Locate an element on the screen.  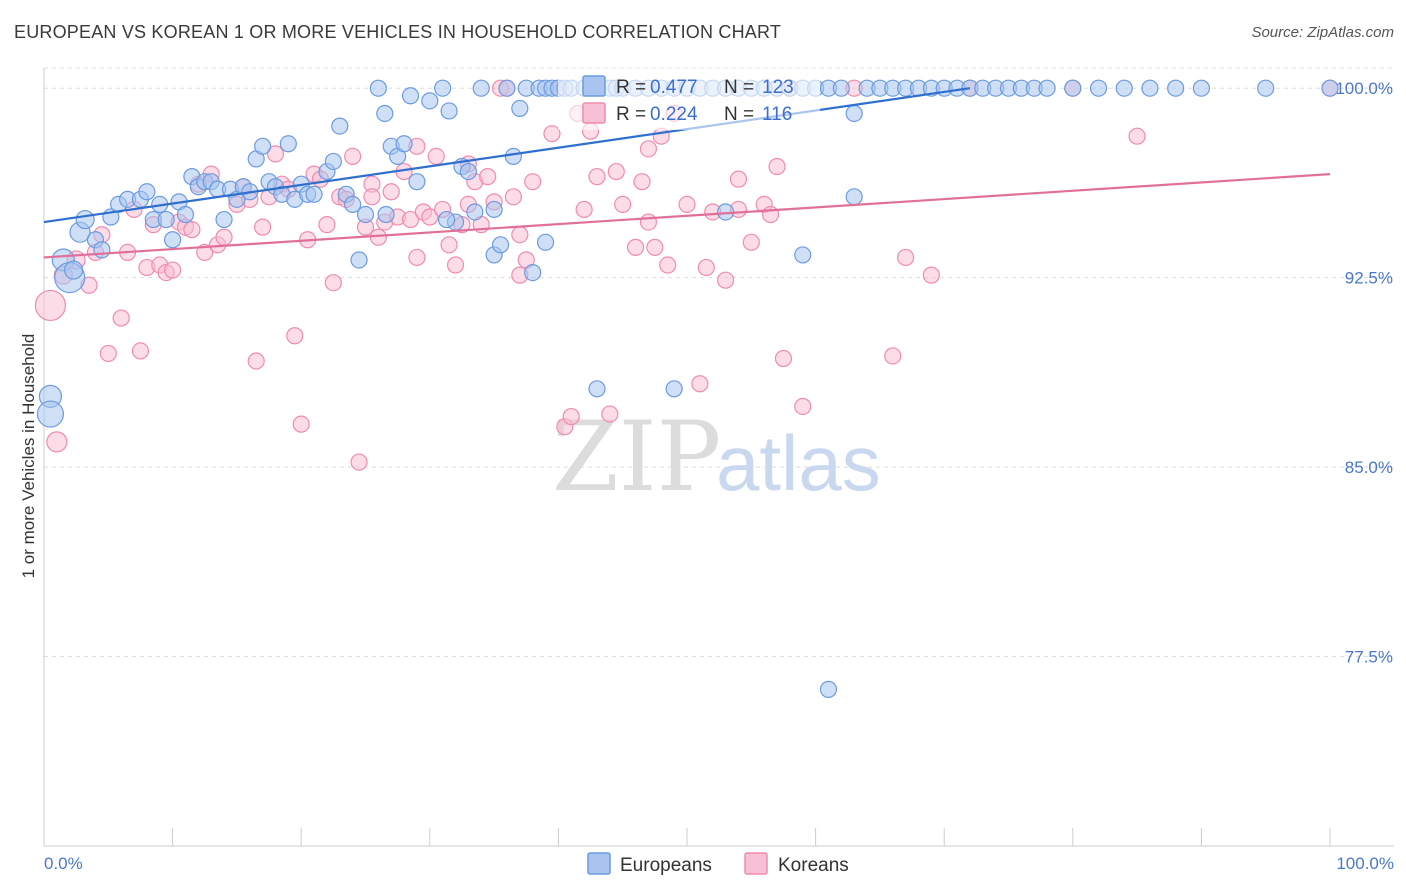
x-ticks is located at coordinates (687, 837).